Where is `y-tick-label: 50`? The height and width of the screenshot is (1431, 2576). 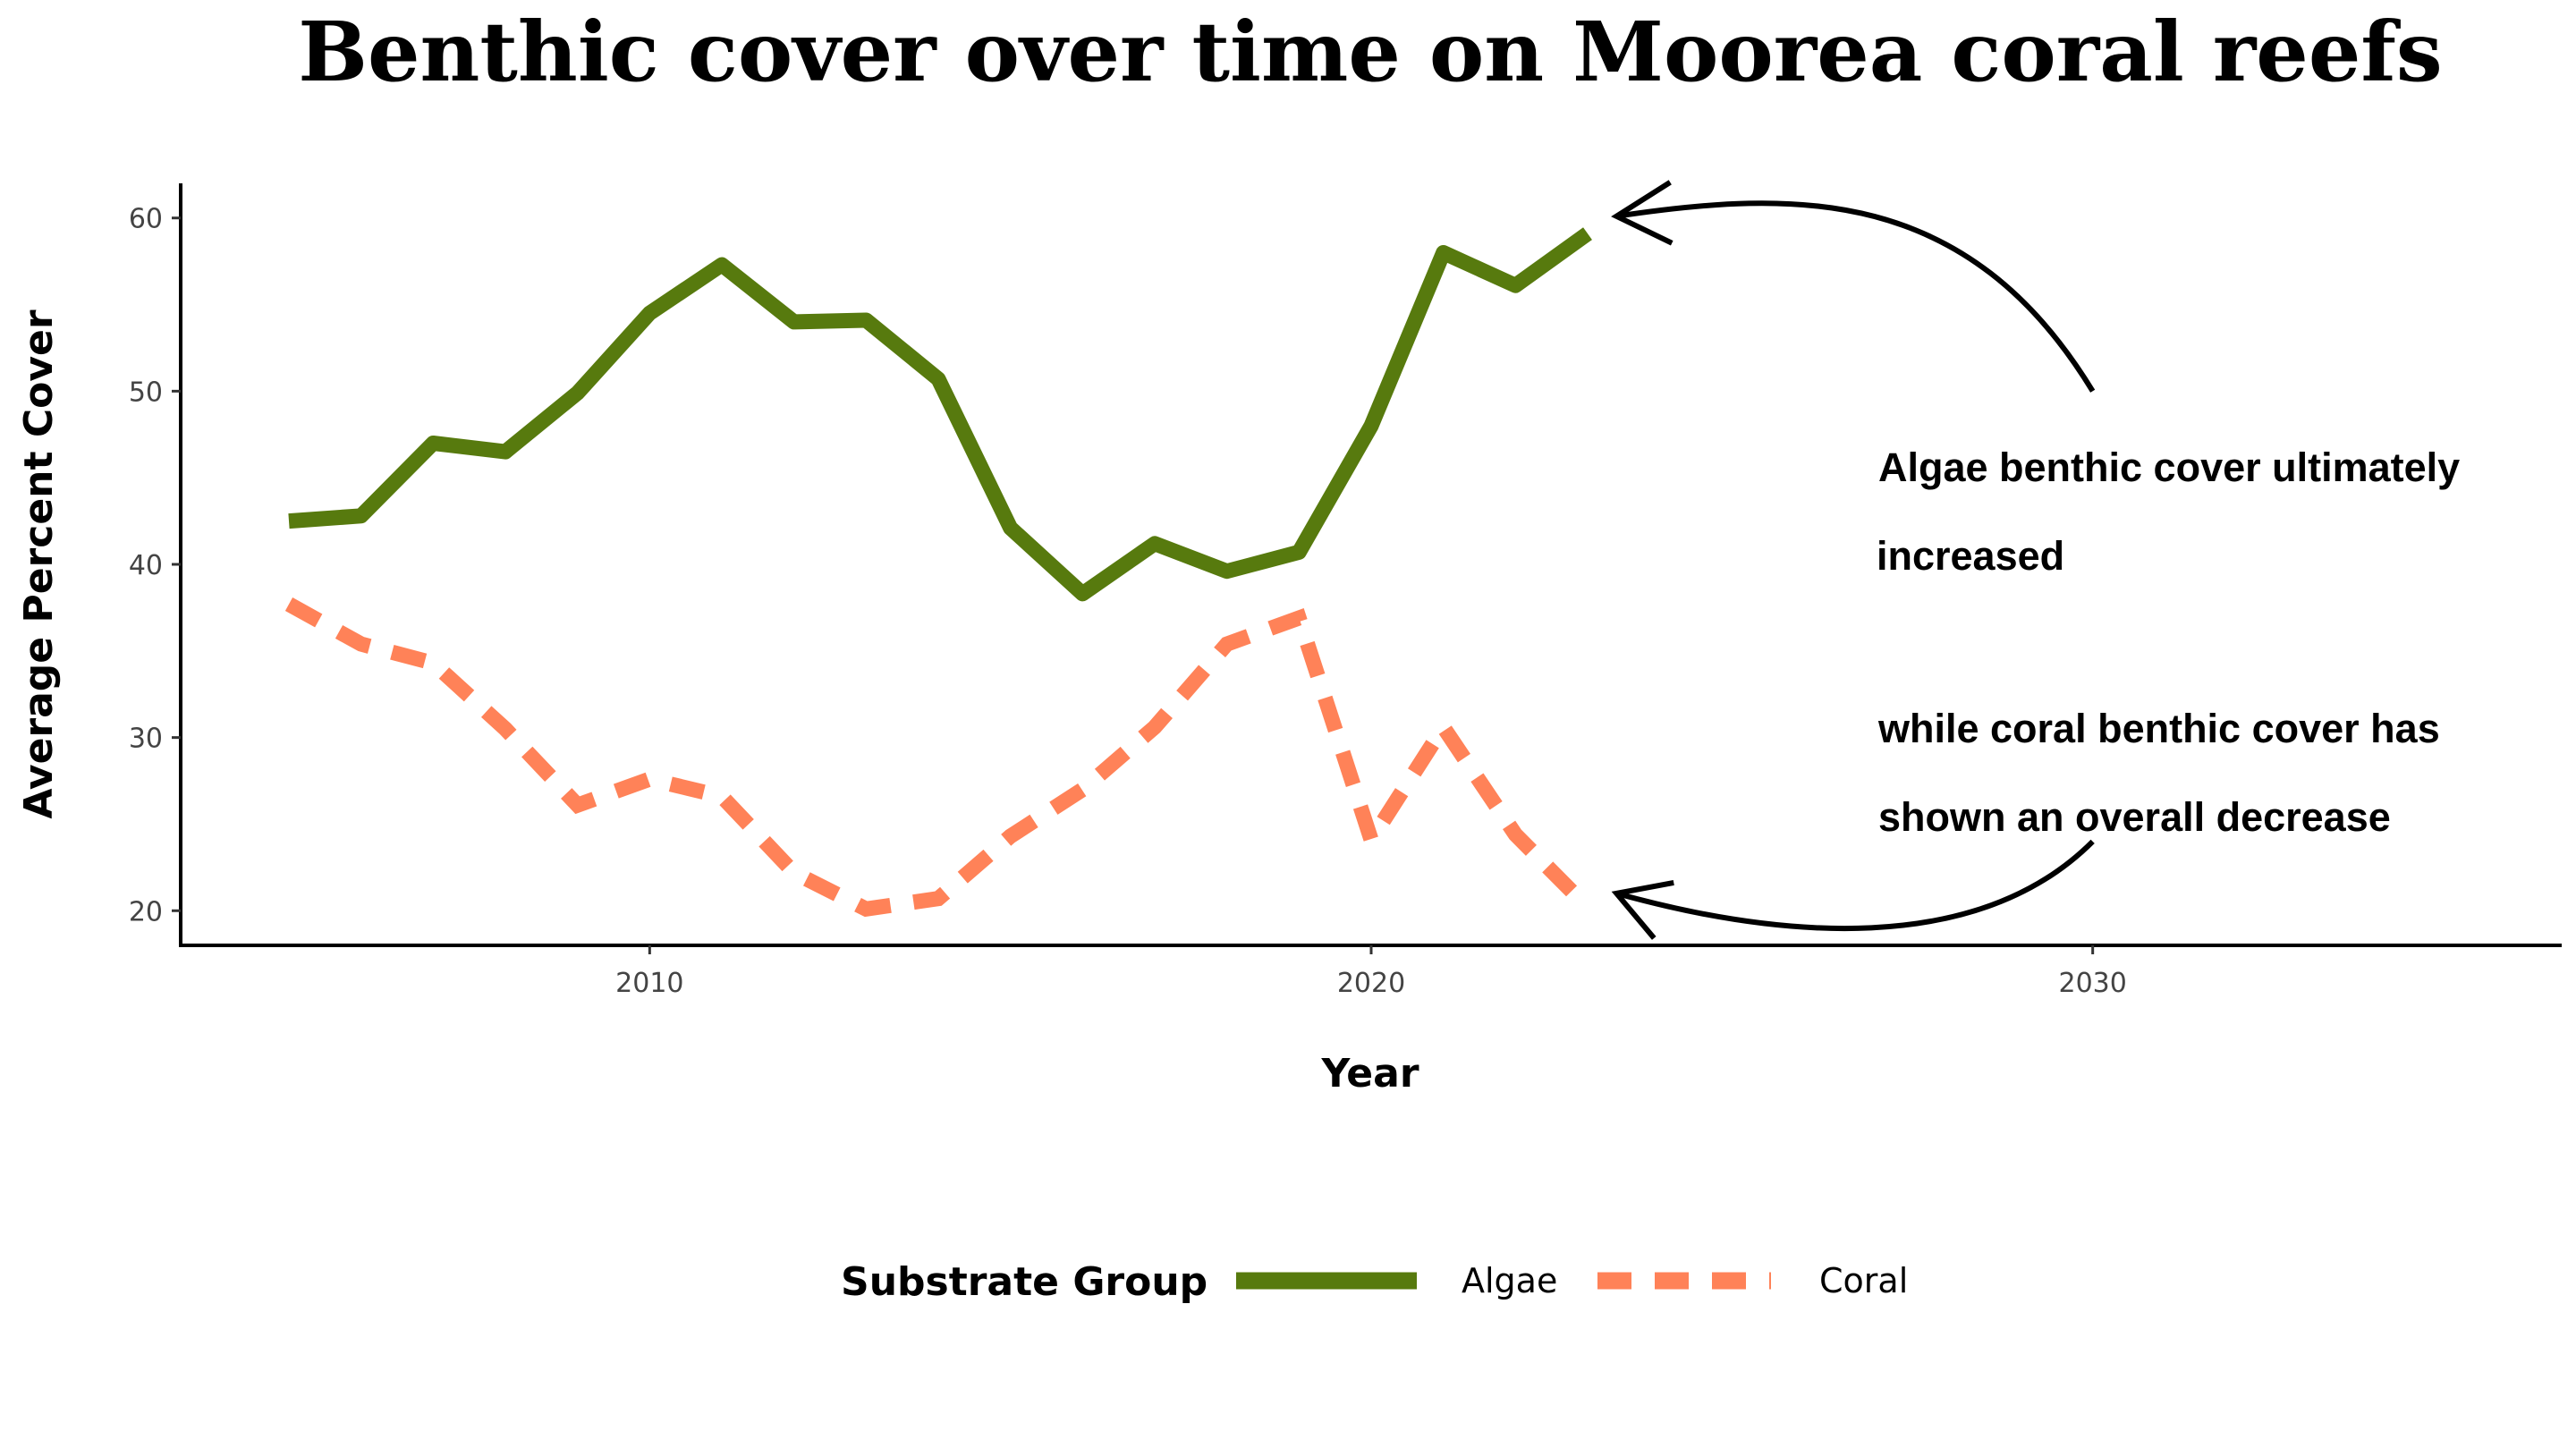 y-tick-label: 50 is located at coordinates (146, 393).